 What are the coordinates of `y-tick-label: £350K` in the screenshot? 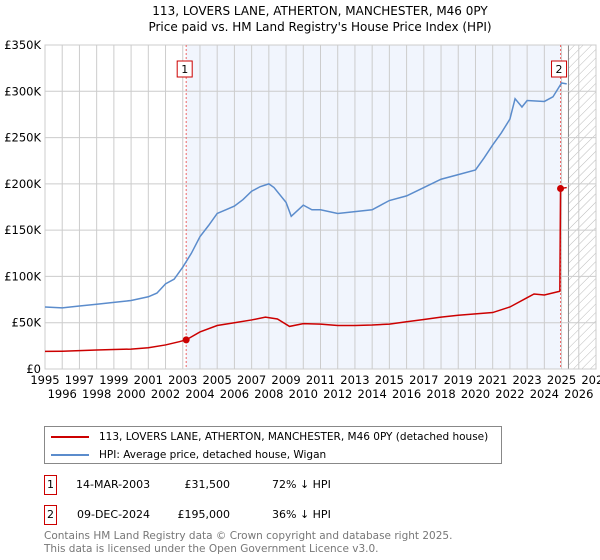 It's located at (22, 45).